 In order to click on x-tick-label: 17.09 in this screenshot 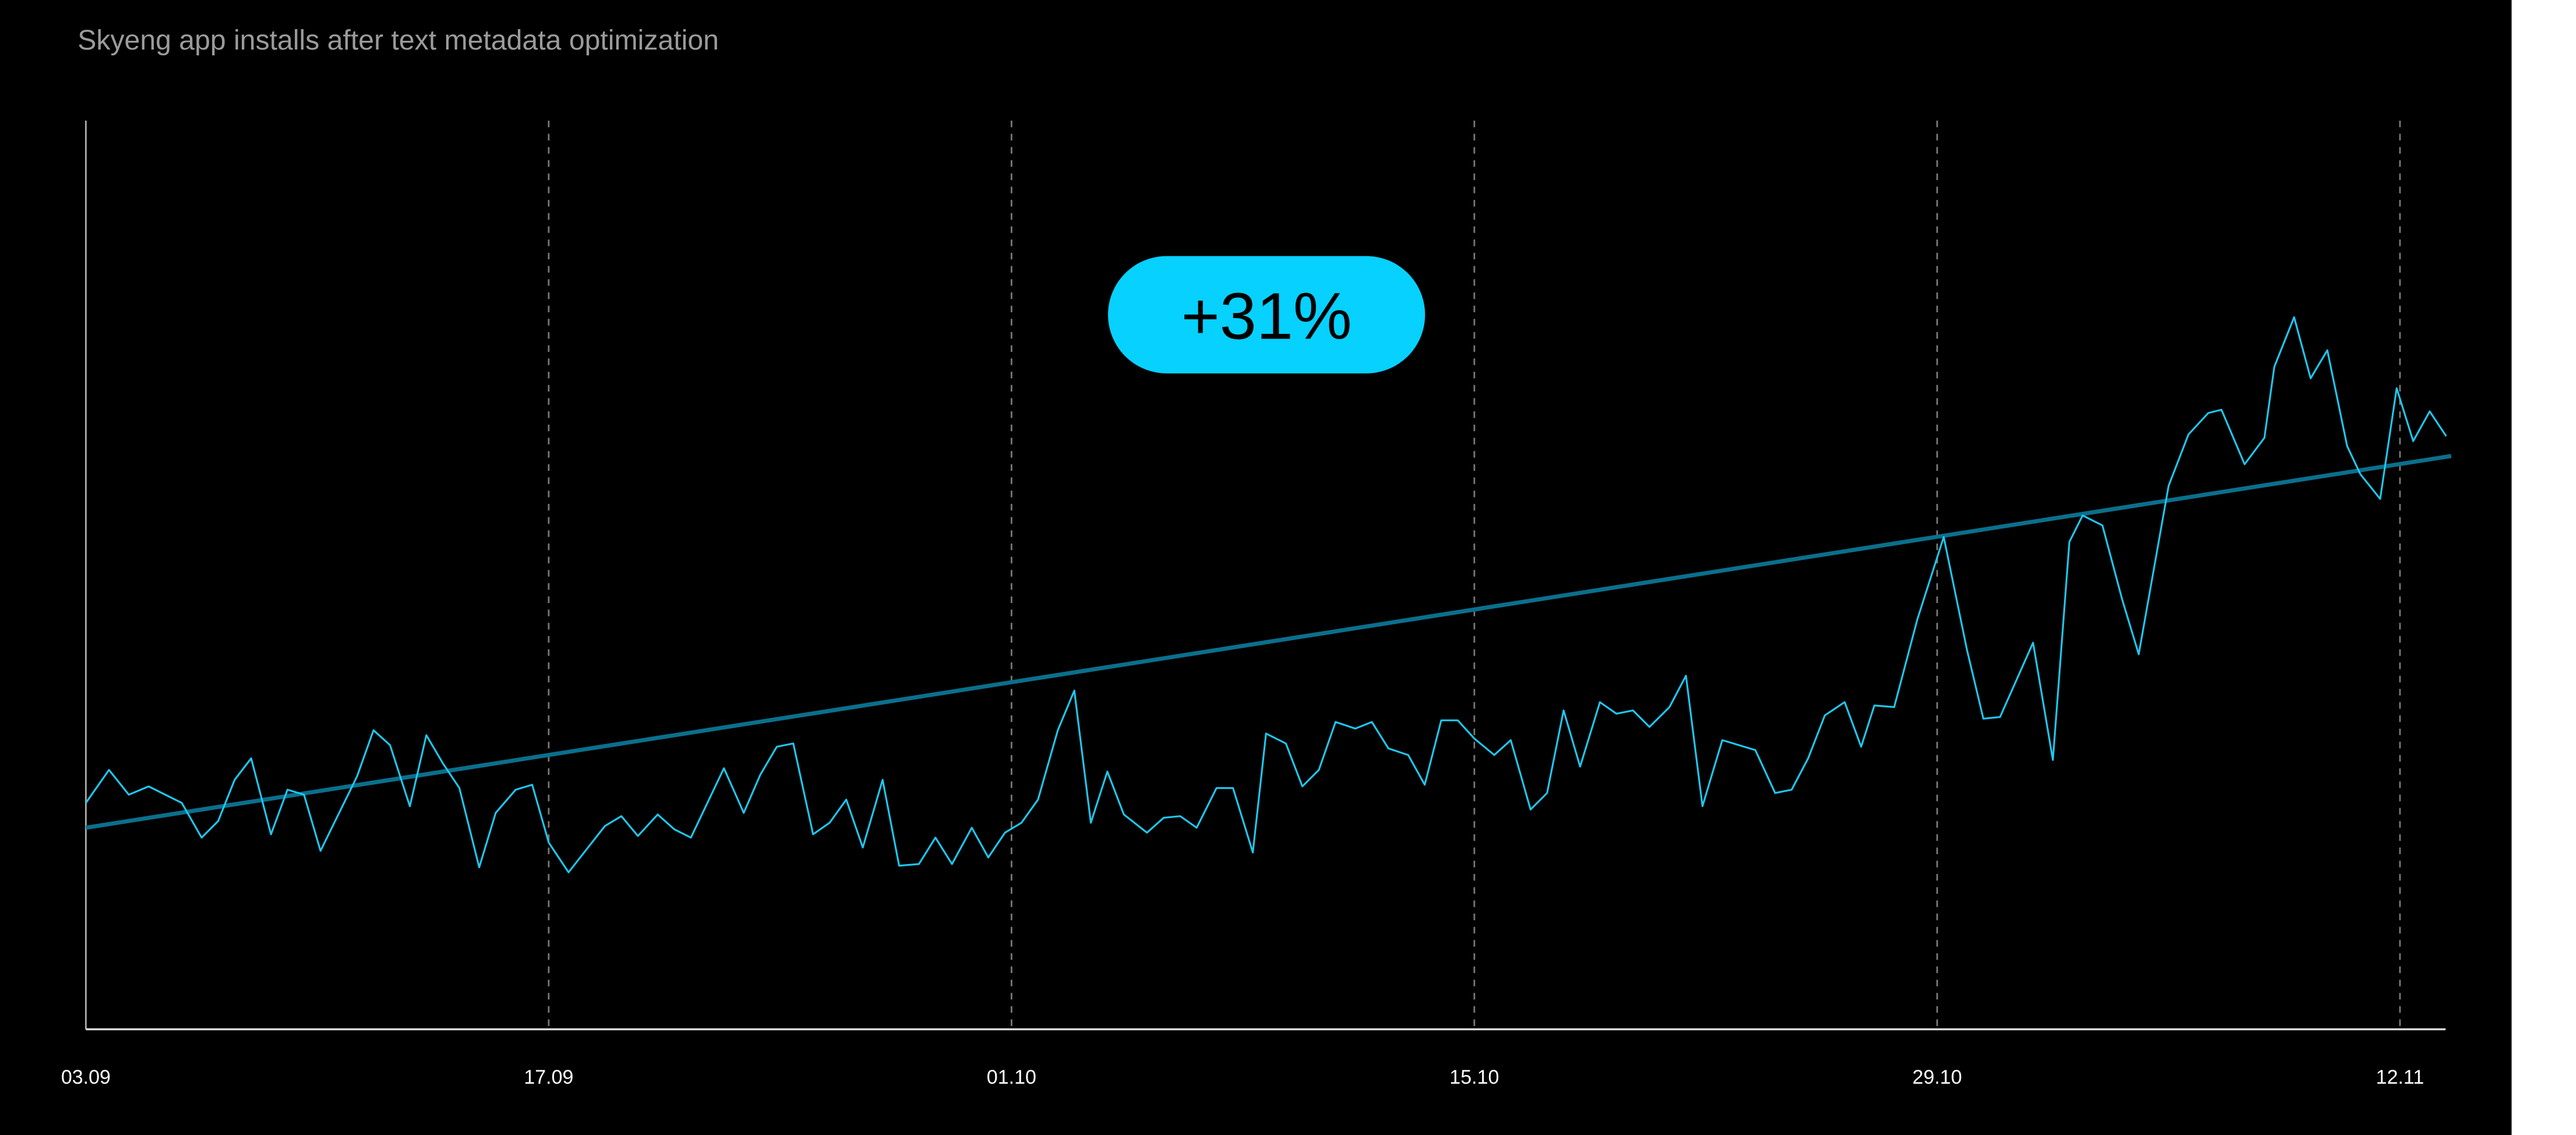, I will do `click(548, 1077)`.